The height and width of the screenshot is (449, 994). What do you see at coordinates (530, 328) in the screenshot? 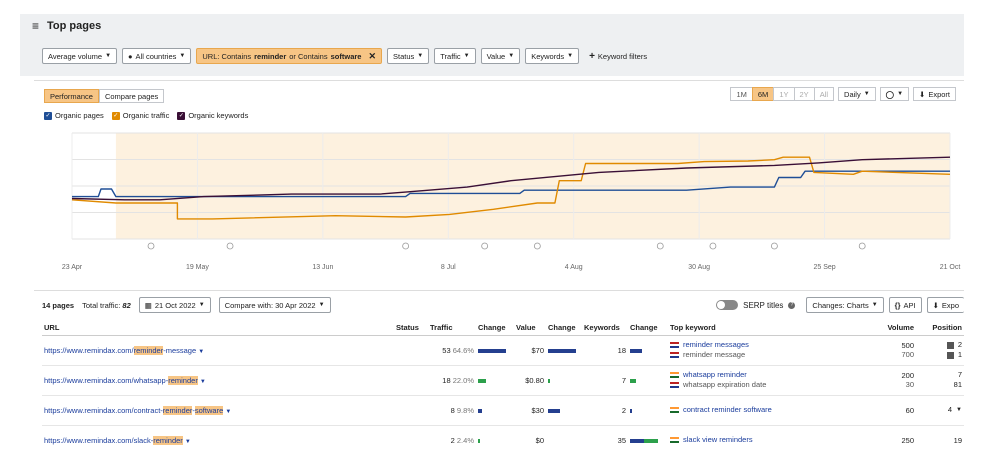
I see `col-value: Value` at bounding box center [530, 328].